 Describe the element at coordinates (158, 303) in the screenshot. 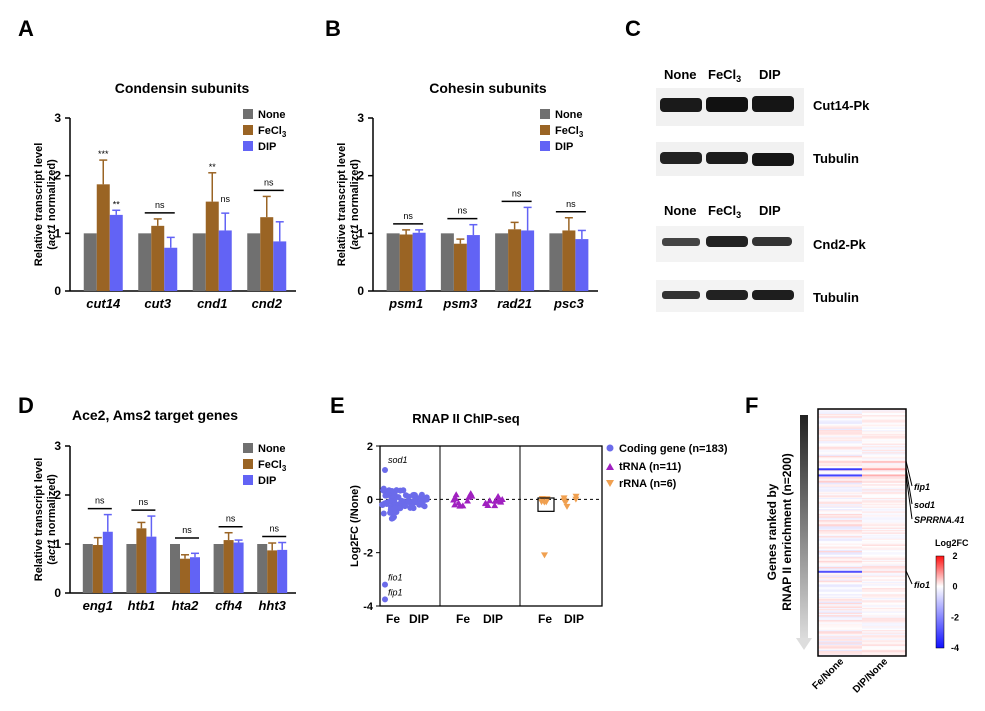

I see `x-category-label: cut3` at that location.